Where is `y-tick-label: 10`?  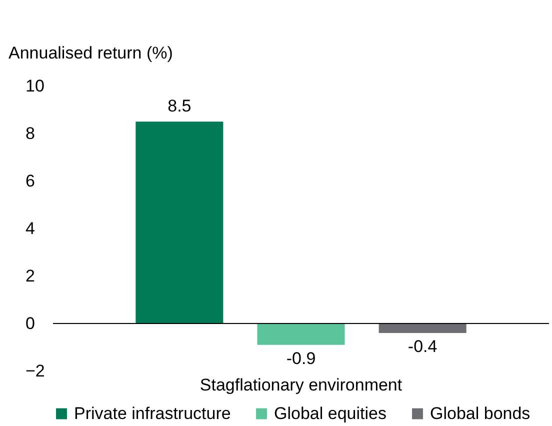 y-tick-label: 10 is located at coordinates (35, 86).